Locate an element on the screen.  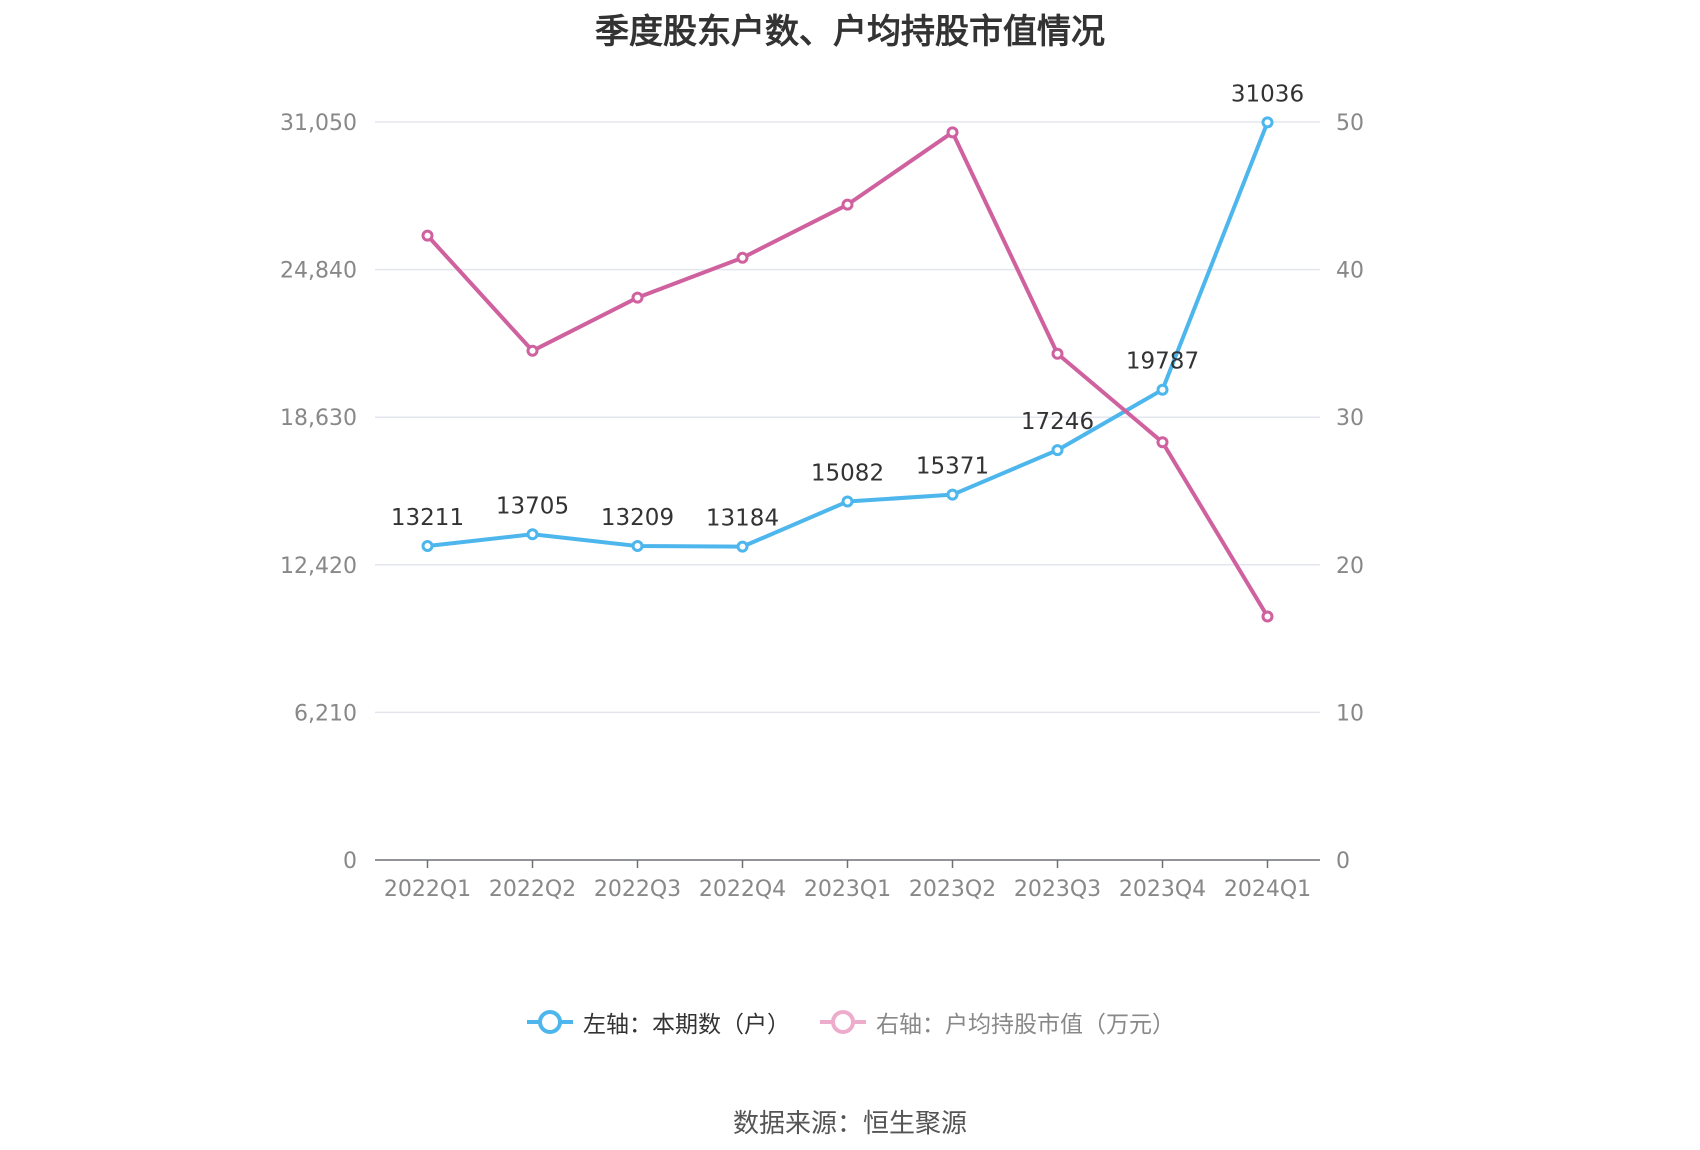
y-right-tick-label: 30 is located at coordinates (1350, 418).